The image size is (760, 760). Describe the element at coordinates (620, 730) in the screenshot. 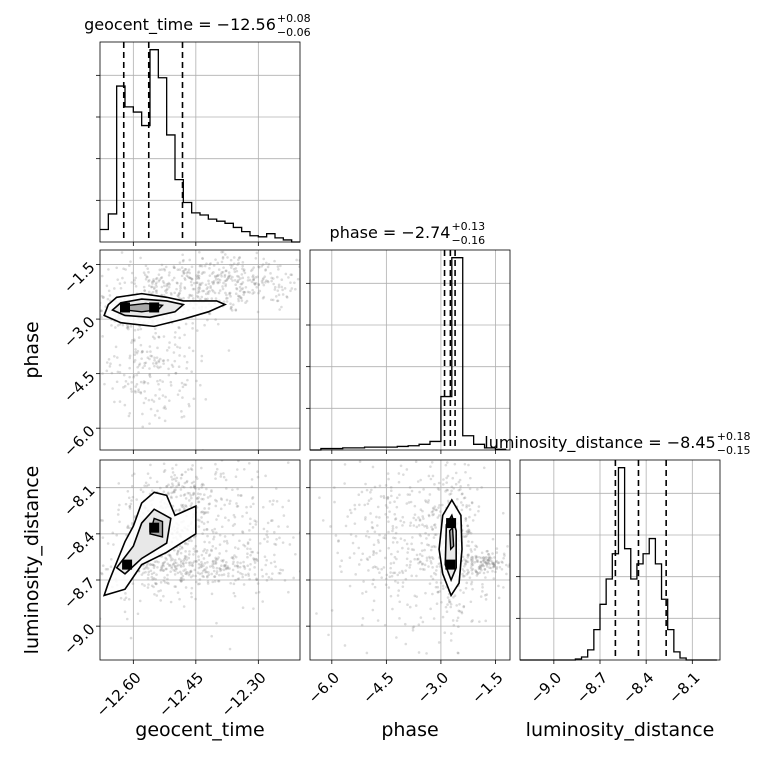

I see `x-axis-label-luminosity-distance: luminosity_distance` at that location.